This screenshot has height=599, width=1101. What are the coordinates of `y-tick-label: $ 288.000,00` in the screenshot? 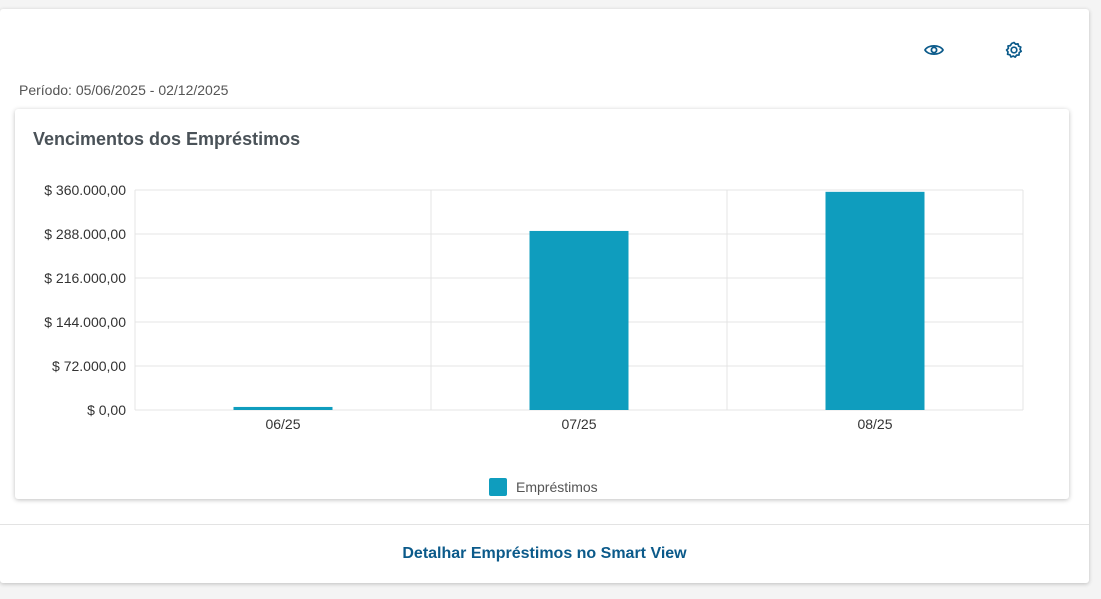 It's located at (85, 234).